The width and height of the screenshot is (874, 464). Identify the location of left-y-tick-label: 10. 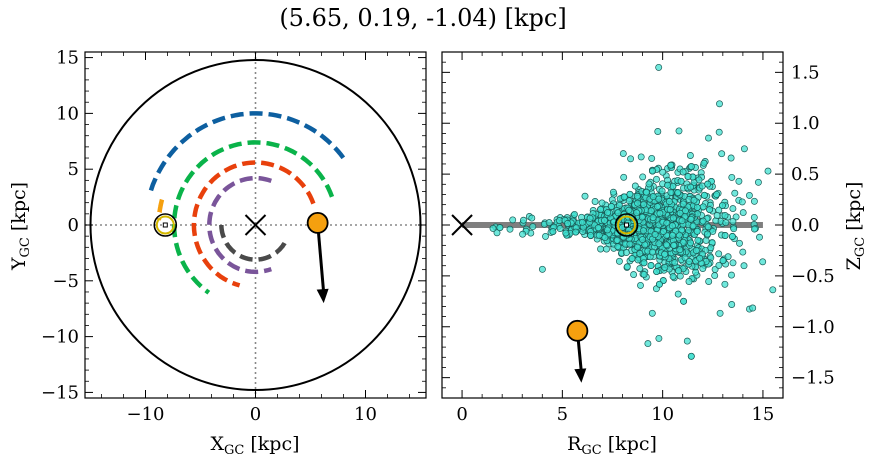
(67, 113).